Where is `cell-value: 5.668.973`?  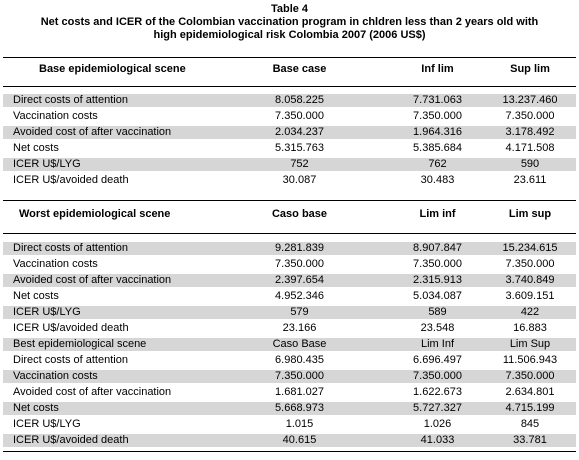
cell-value: 5.668.973 is located at coordinates (299, 408).